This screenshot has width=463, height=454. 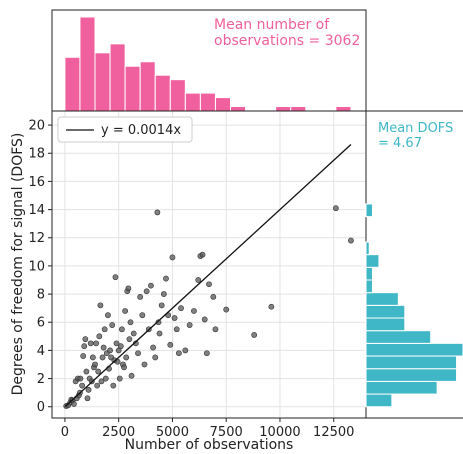 I want to click on y-axis-ticks: 0 2 4 6 8 10 12 14 16 18 20, so click(x=40, y=267).